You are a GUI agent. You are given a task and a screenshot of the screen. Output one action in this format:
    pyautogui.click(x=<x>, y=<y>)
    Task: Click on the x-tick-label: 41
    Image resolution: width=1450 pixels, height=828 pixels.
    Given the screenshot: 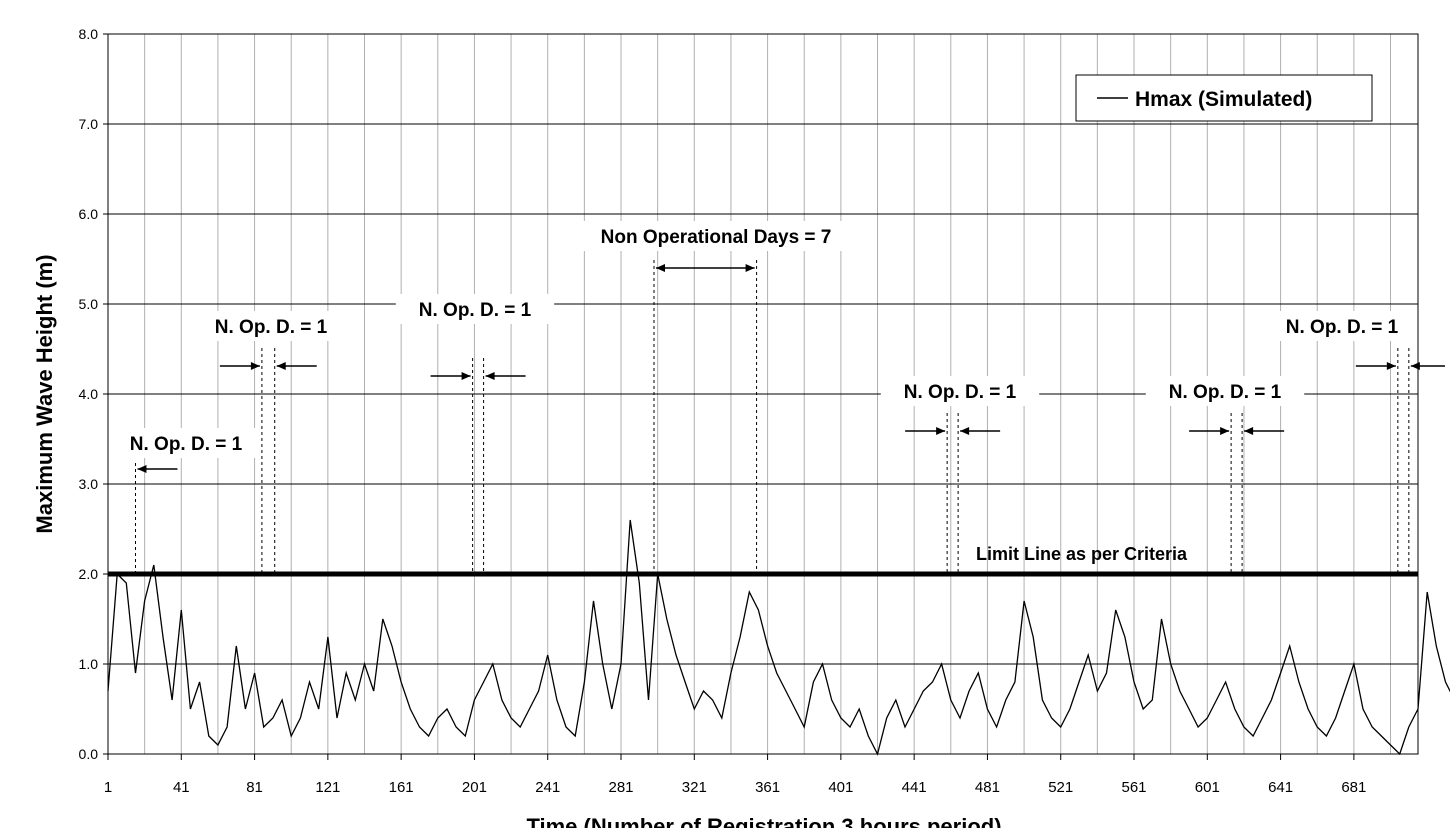 What is the action you would take?
    pyautogui.click(x=181, y=787)
    